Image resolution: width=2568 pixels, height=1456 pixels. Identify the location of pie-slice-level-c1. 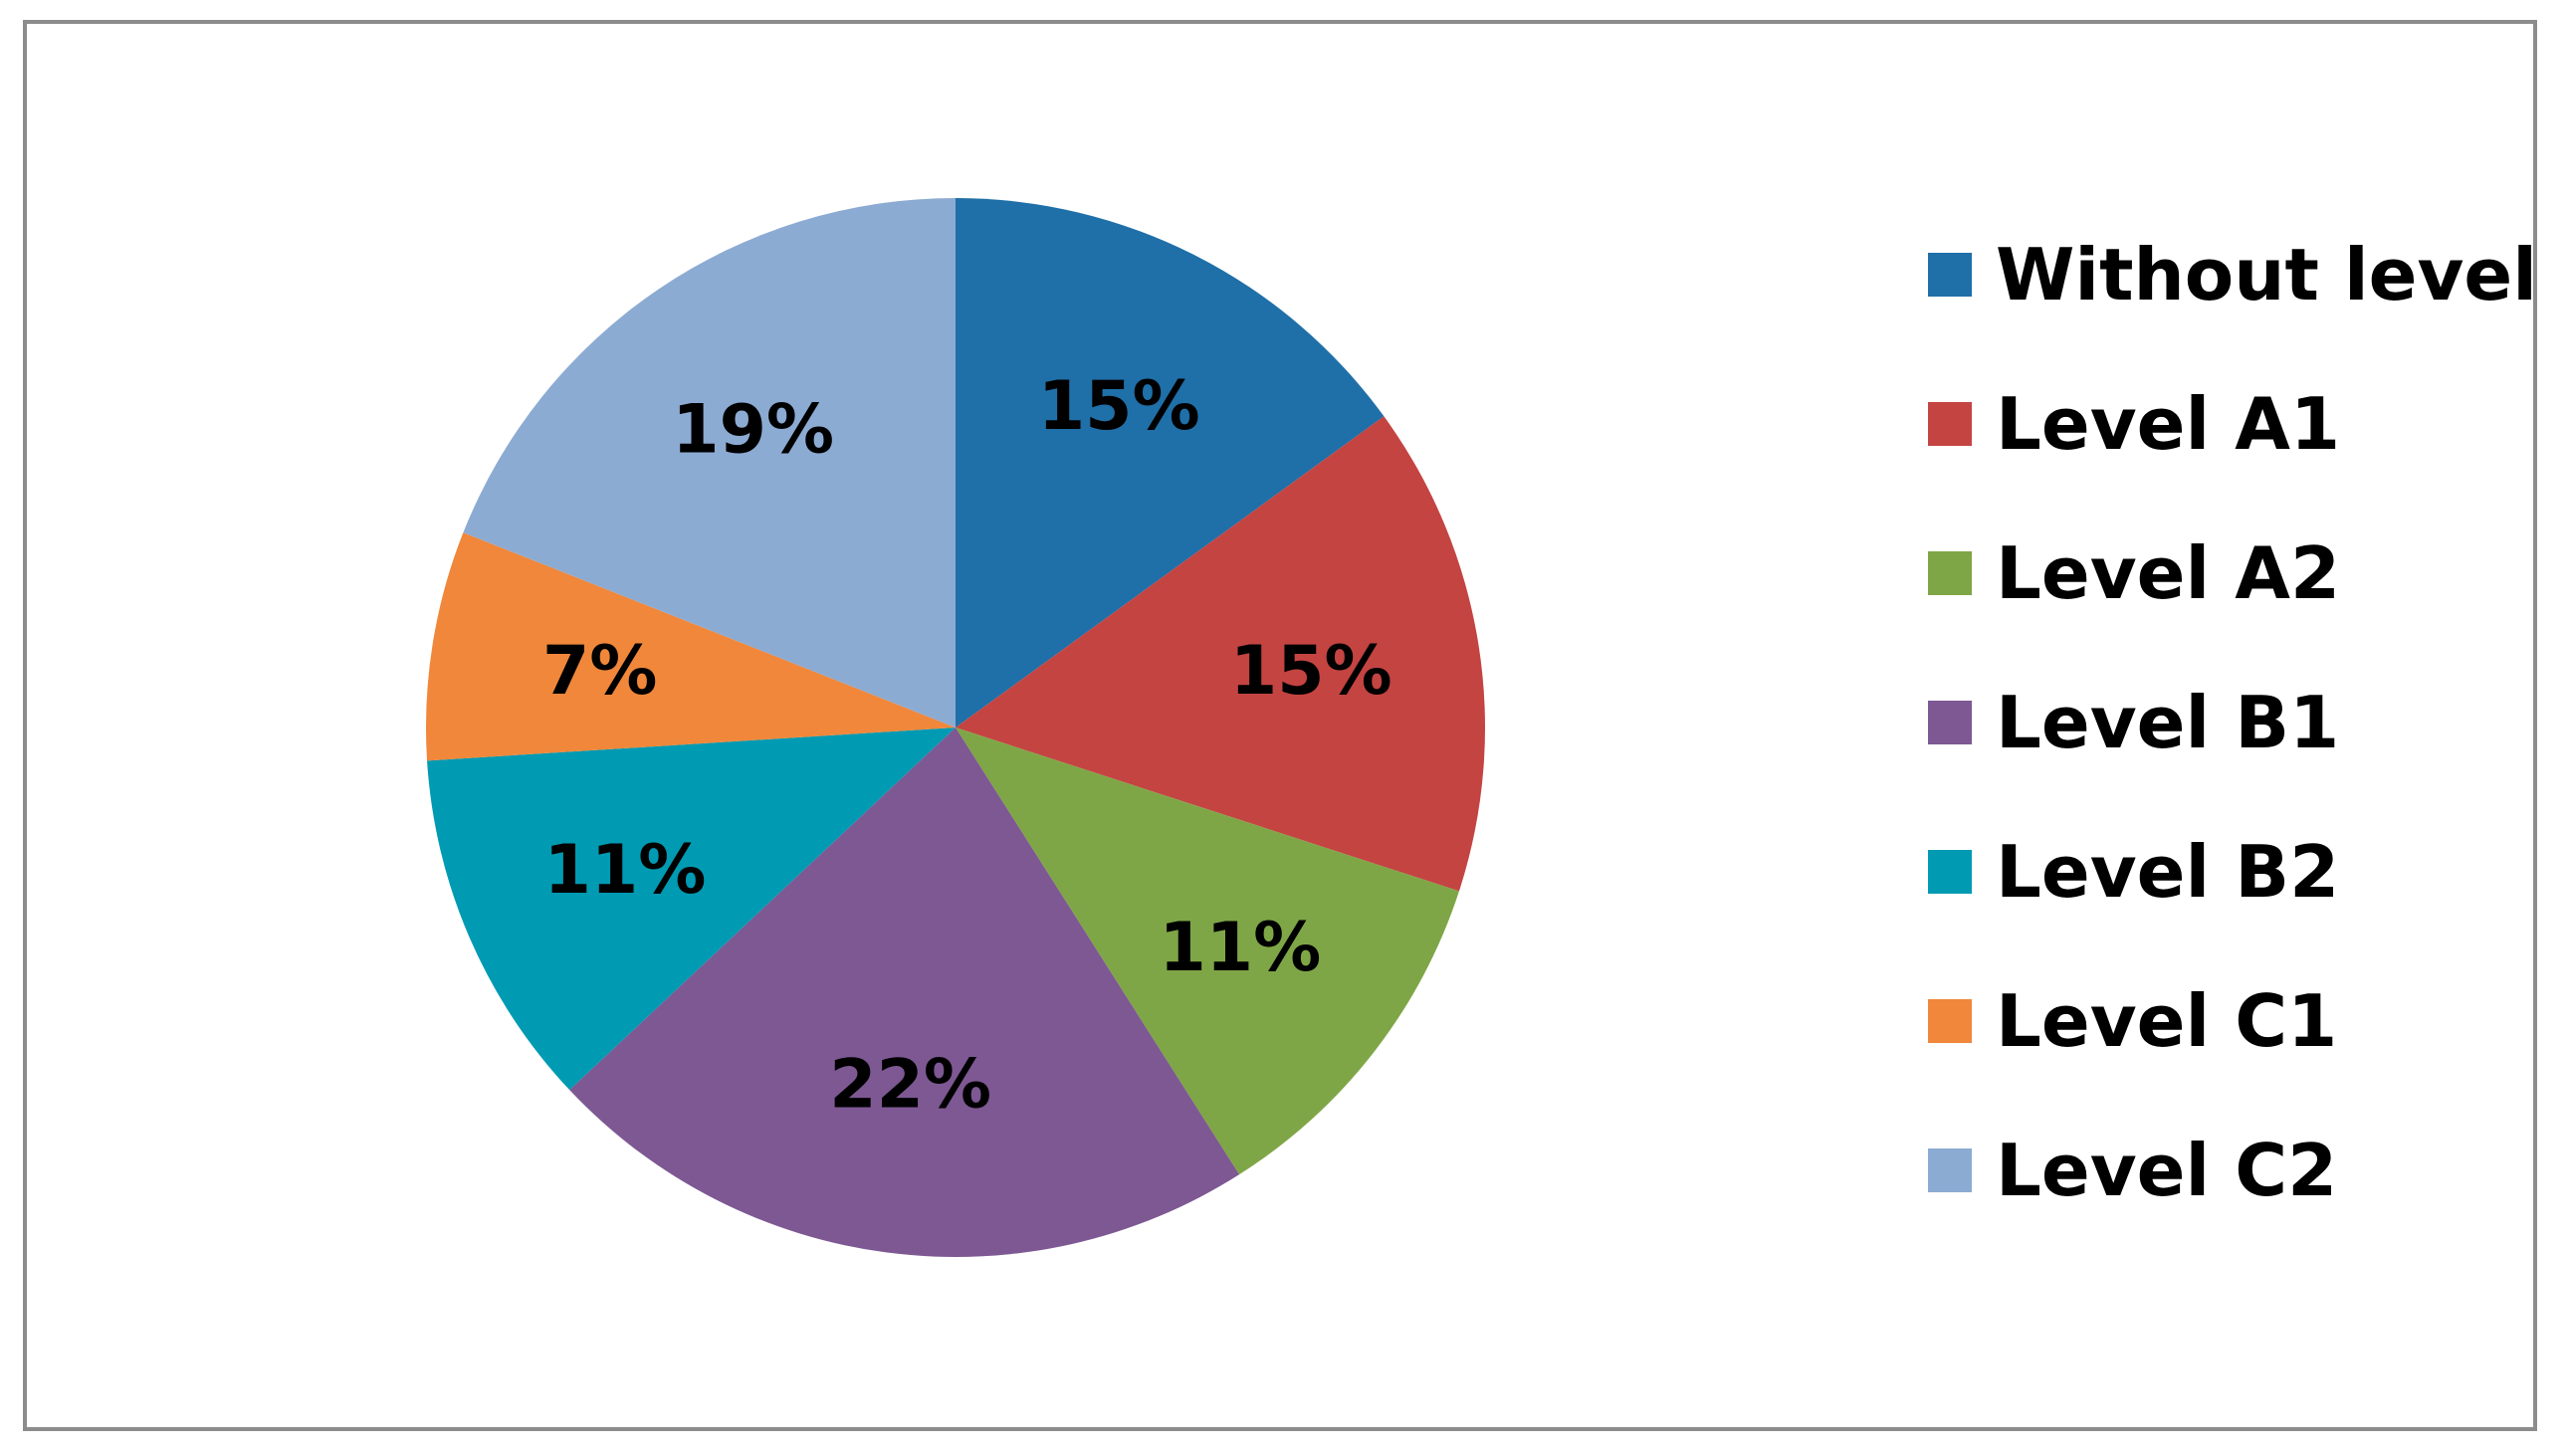
(691, 646).